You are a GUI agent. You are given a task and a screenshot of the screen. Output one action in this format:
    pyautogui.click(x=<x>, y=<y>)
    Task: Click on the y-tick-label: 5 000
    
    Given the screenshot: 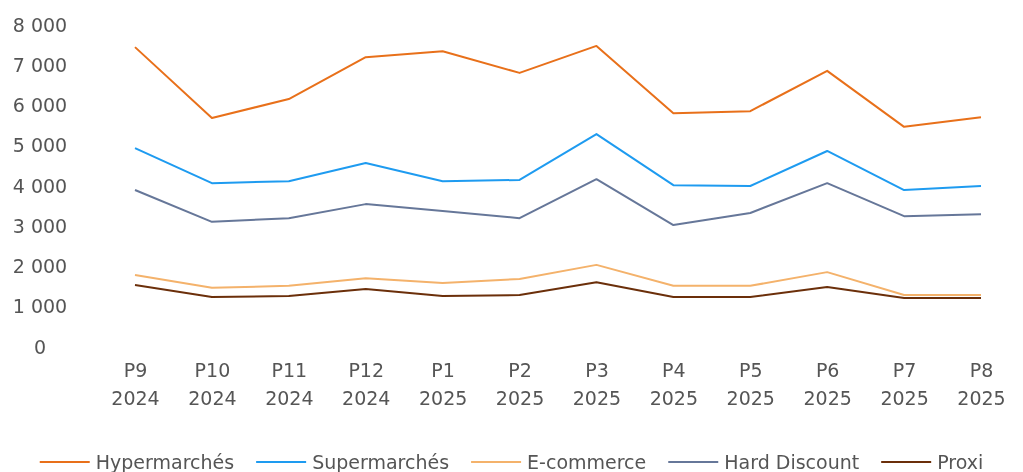 What is the action you would take?
    pyautogui.click(x=40, y=145)
    